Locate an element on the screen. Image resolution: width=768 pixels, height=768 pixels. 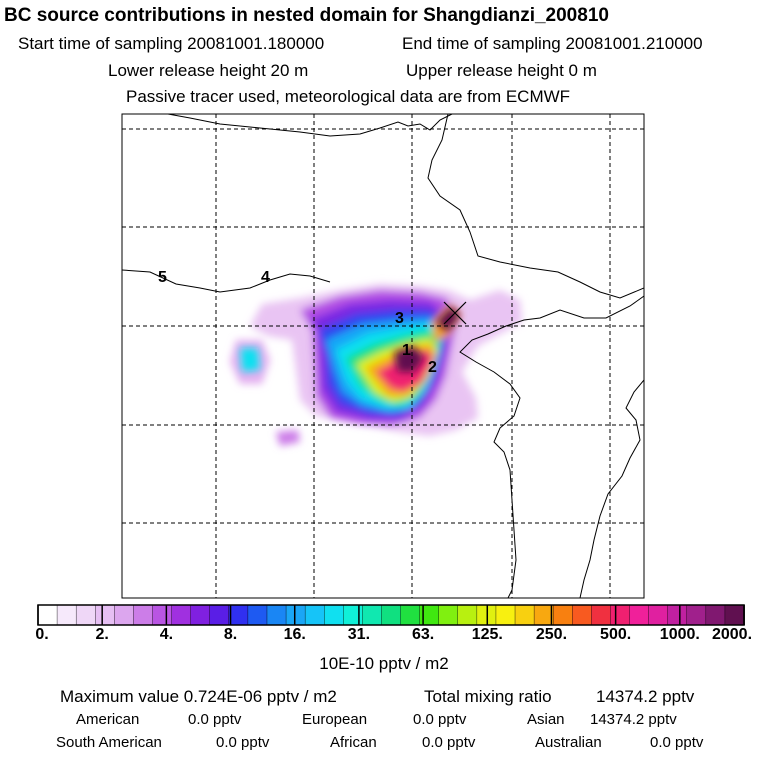
colorbar-tick-label: 4. is located at coordinates (166, 634).